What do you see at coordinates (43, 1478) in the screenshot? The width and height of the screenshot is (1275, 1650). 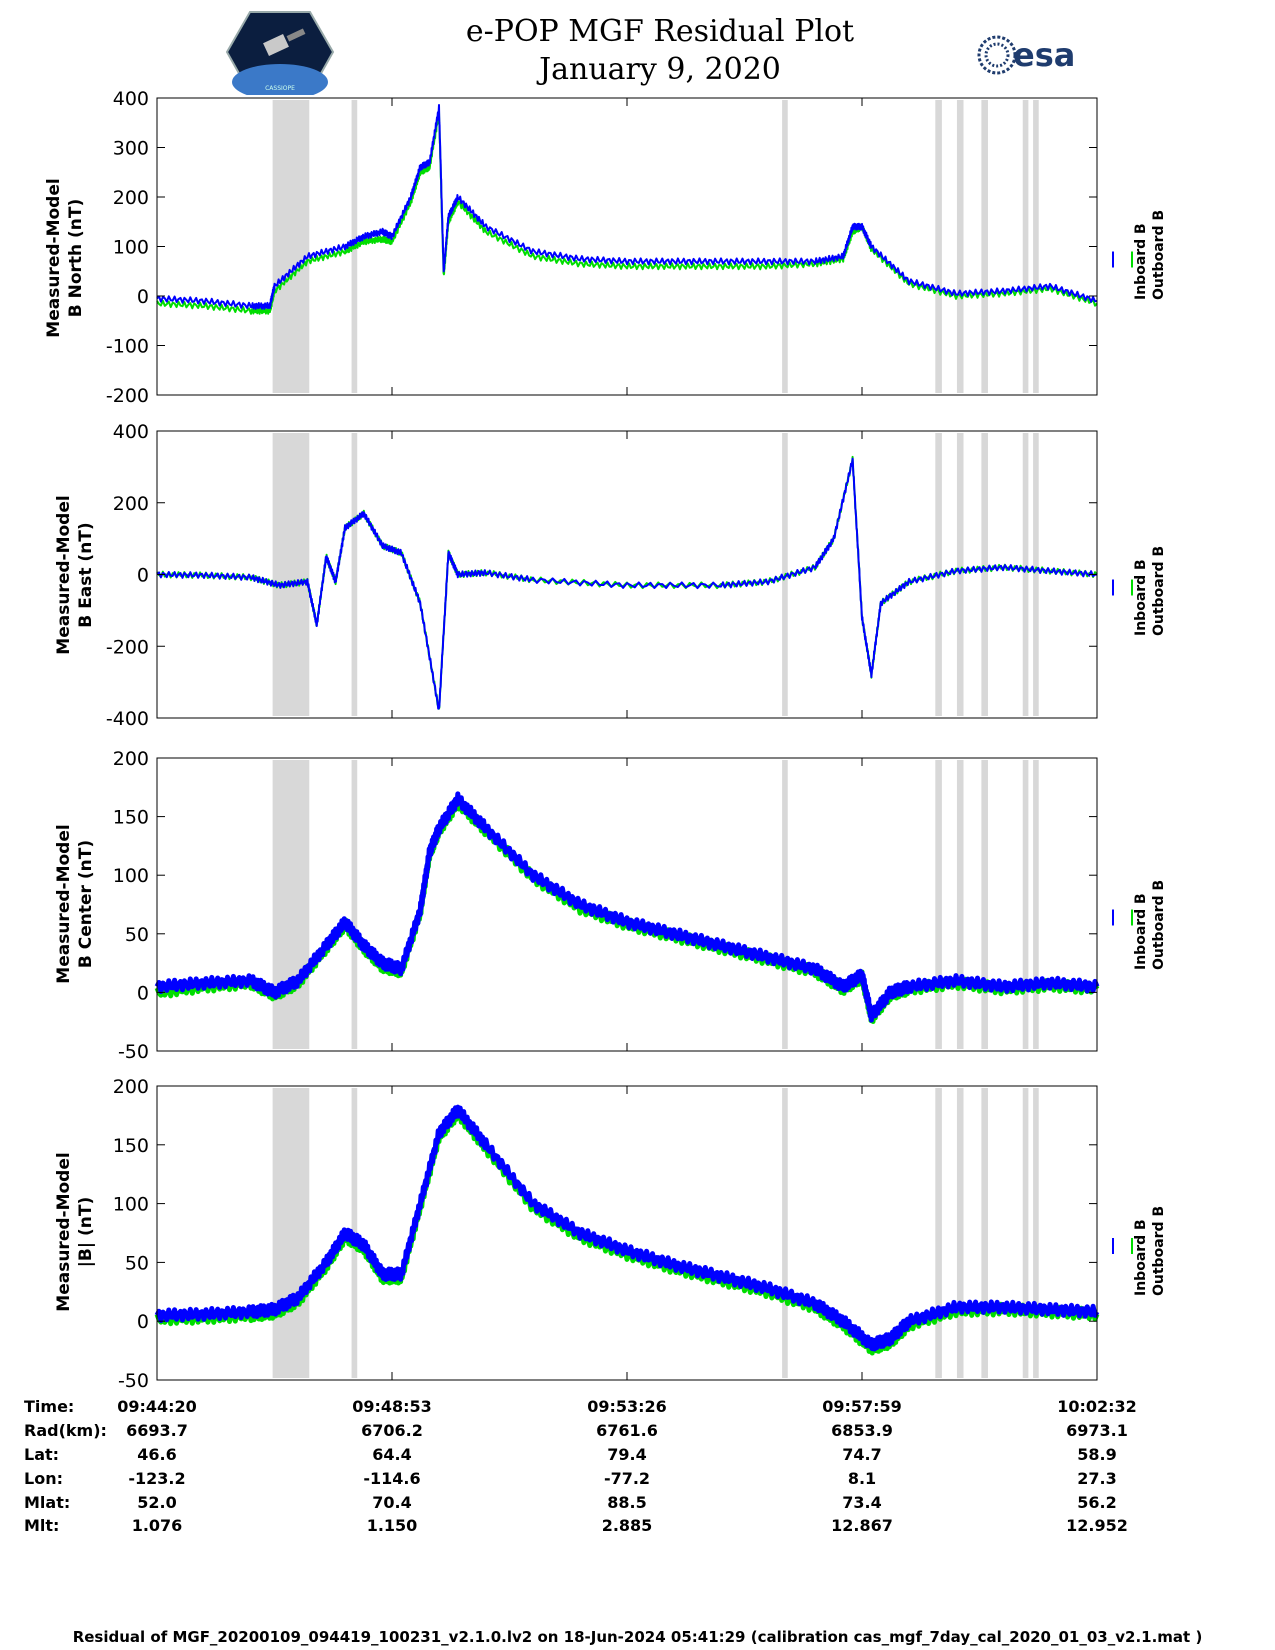 I see `table-row-label: Lon:` at bounding box center [43, 1478].